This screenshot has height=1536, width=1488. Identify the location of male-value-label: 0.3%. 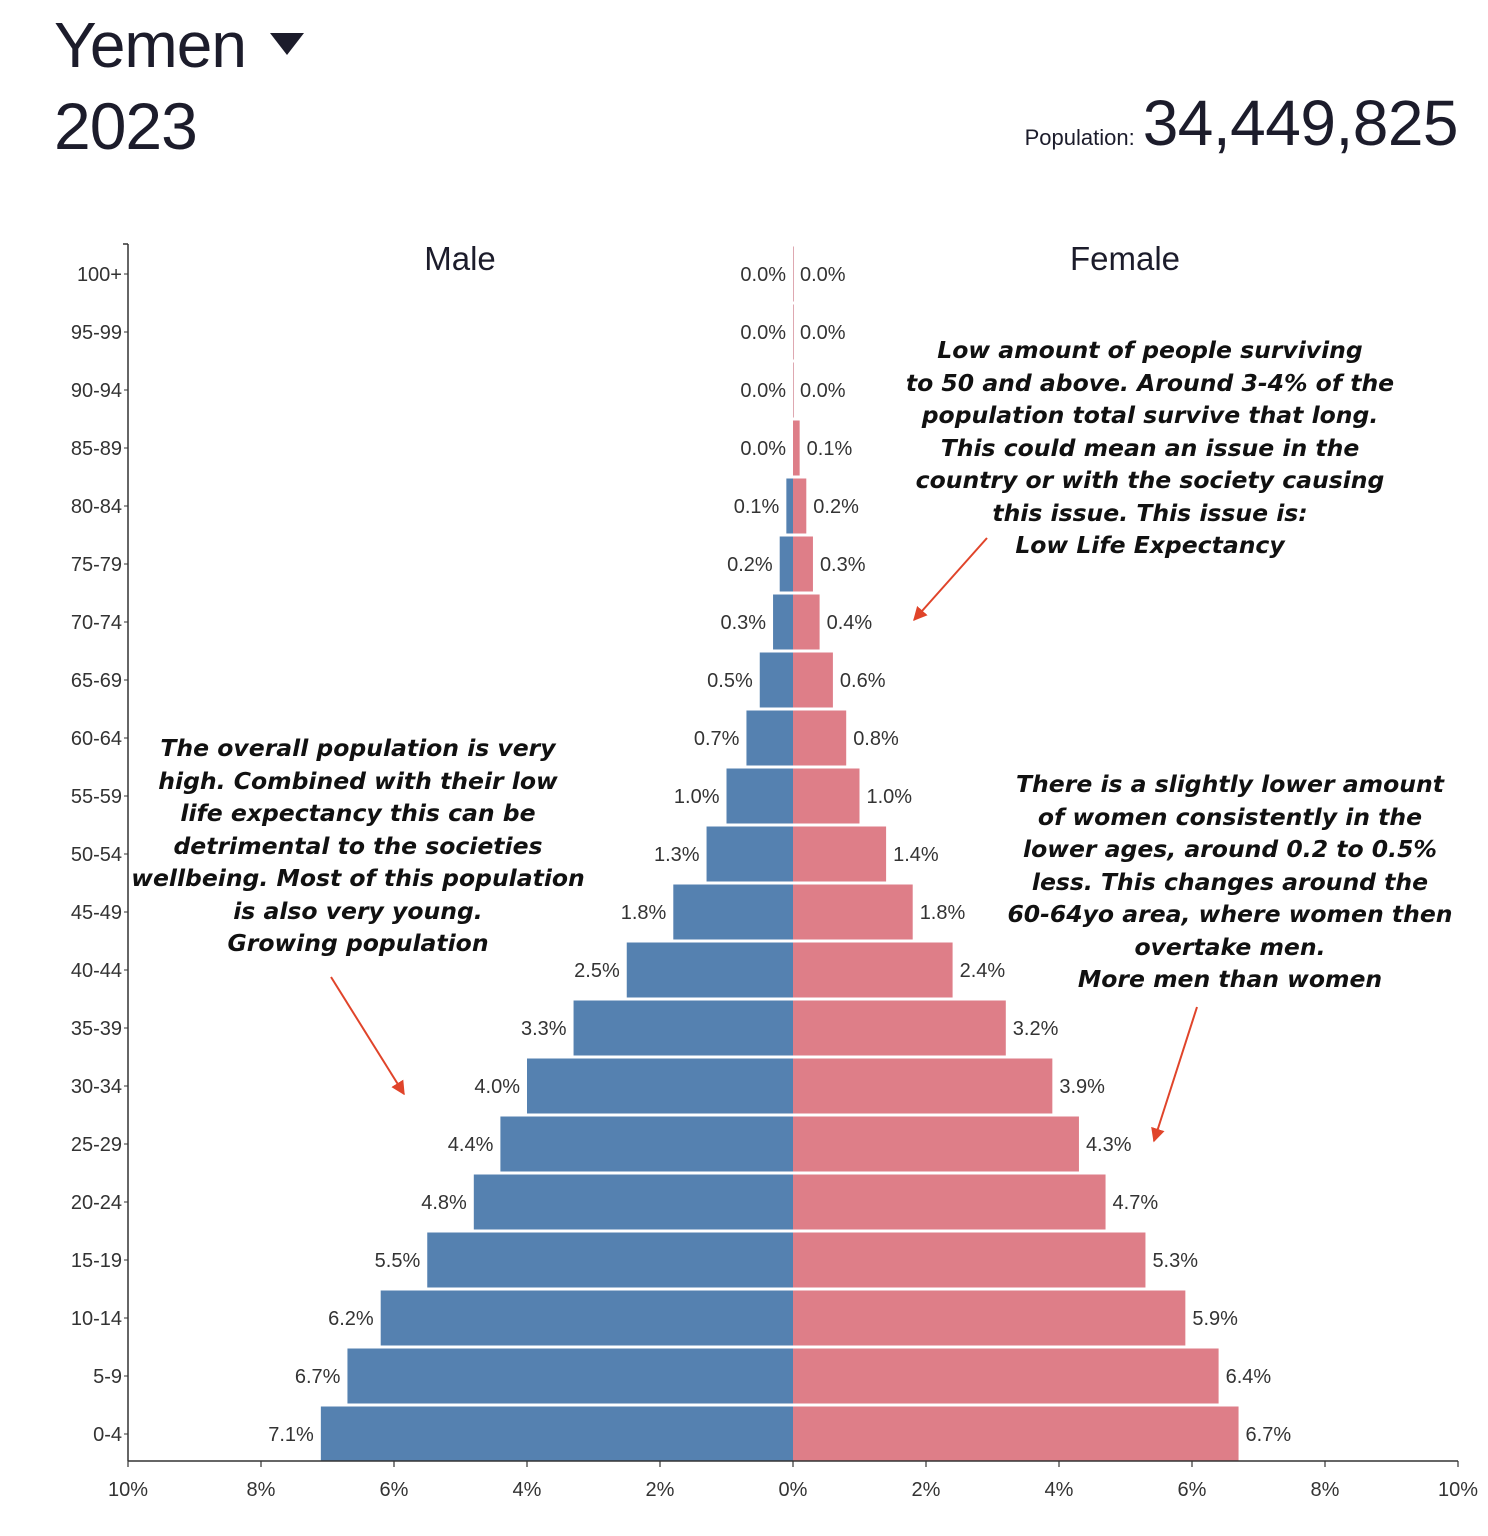
(743, 623).